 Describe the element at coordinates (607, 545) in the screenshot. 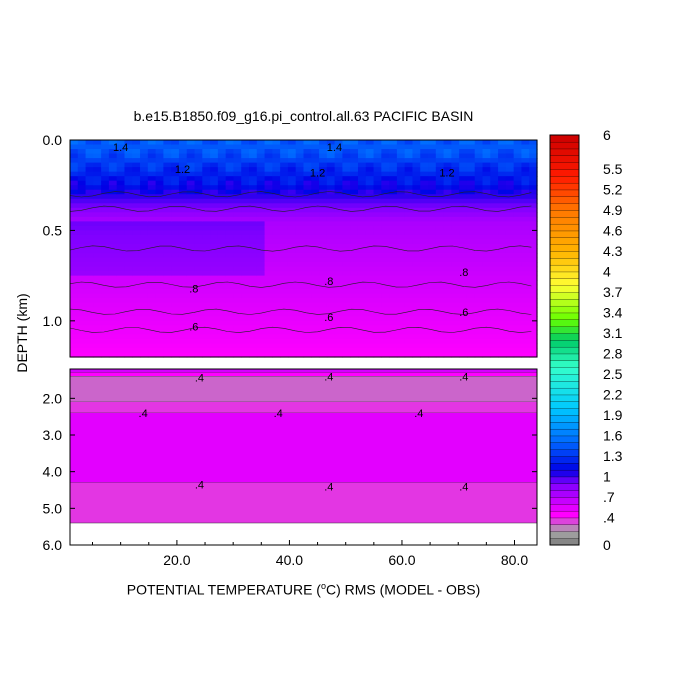

I see `colorbar-label: 0` at that location.